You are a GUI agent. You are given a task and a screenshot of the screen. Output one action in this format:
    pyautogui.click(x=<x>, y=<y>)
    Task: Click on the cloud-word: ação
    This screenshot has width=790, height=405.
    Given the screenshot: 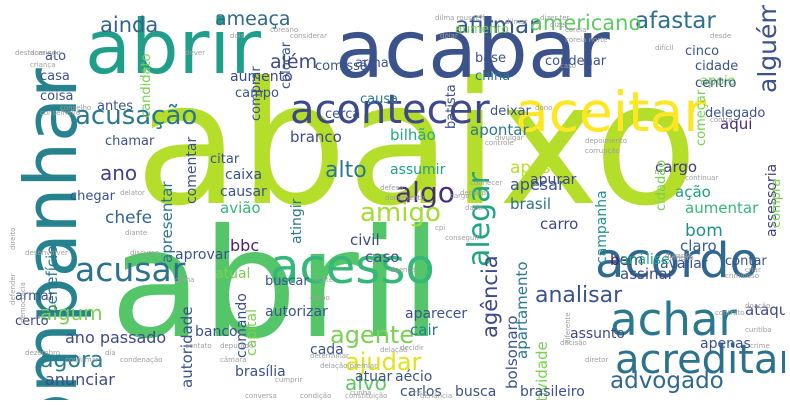 What is the action you would take?
    pyautogui.click(x=693, y=192)
    